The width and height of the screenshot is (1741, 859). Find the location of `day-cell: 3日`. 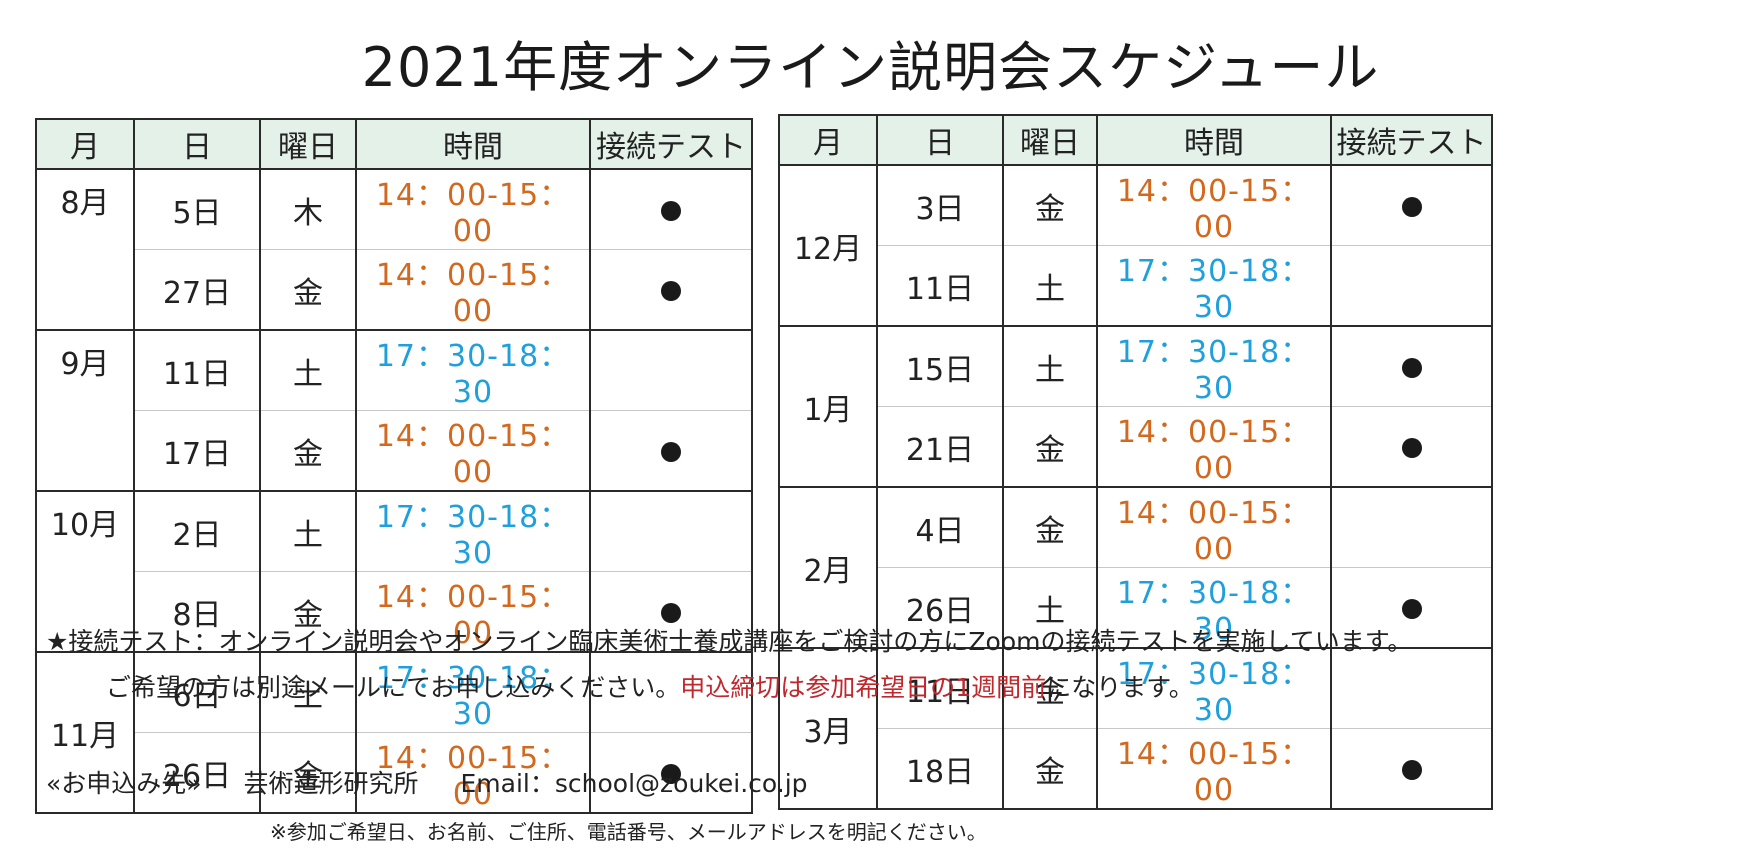

day-cell: 3日 is located at coordinates (940, 205).